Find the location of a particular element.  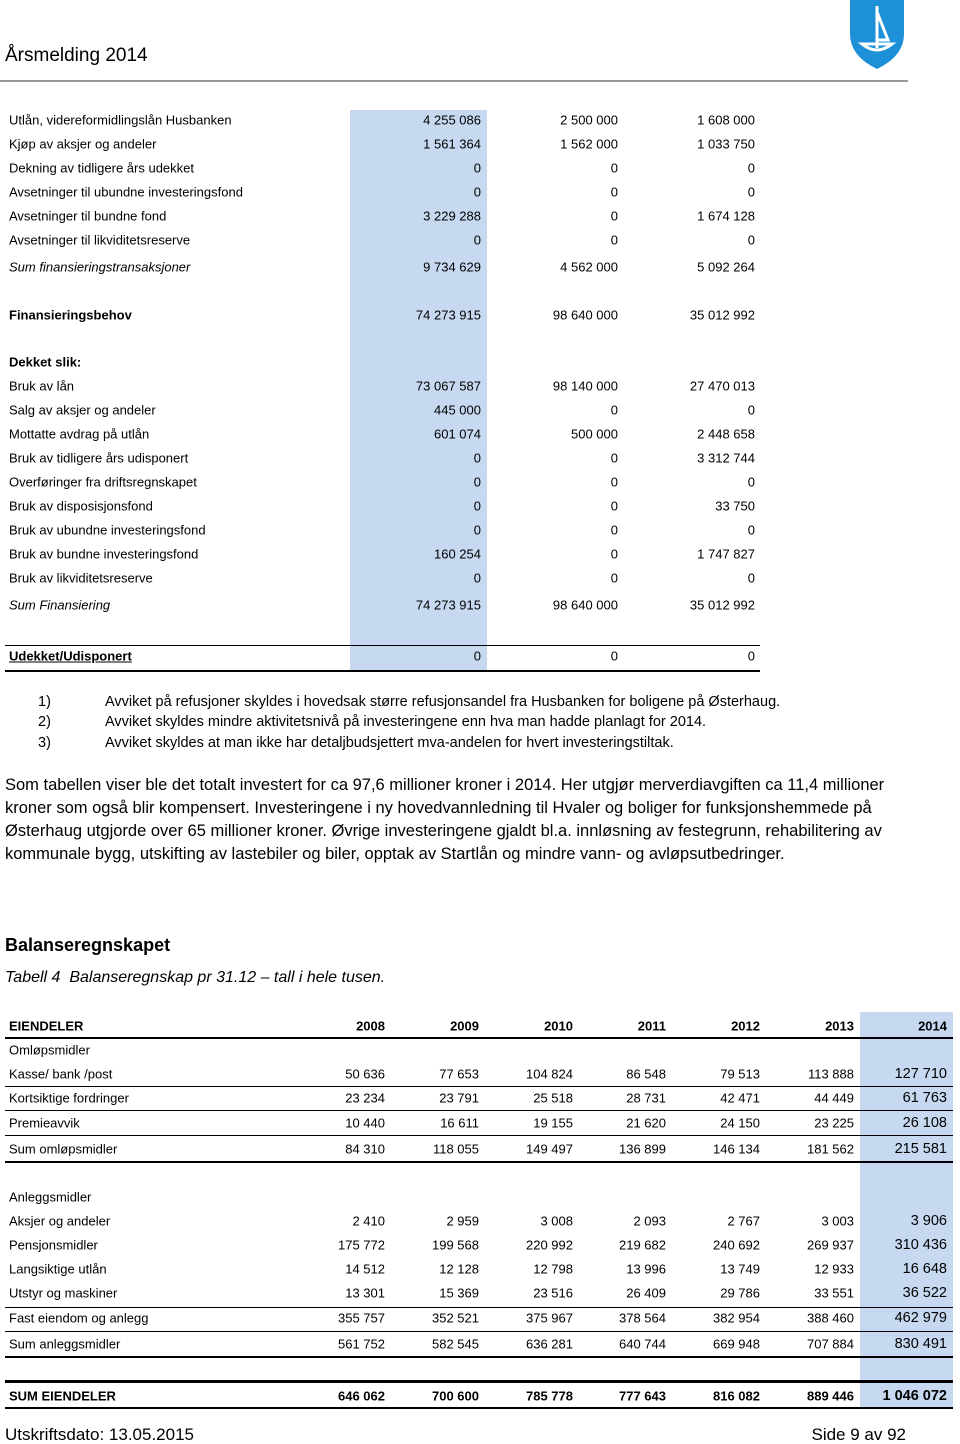

row-label: Fast eiendom og anlegg is located at coordinates (79, 1318).